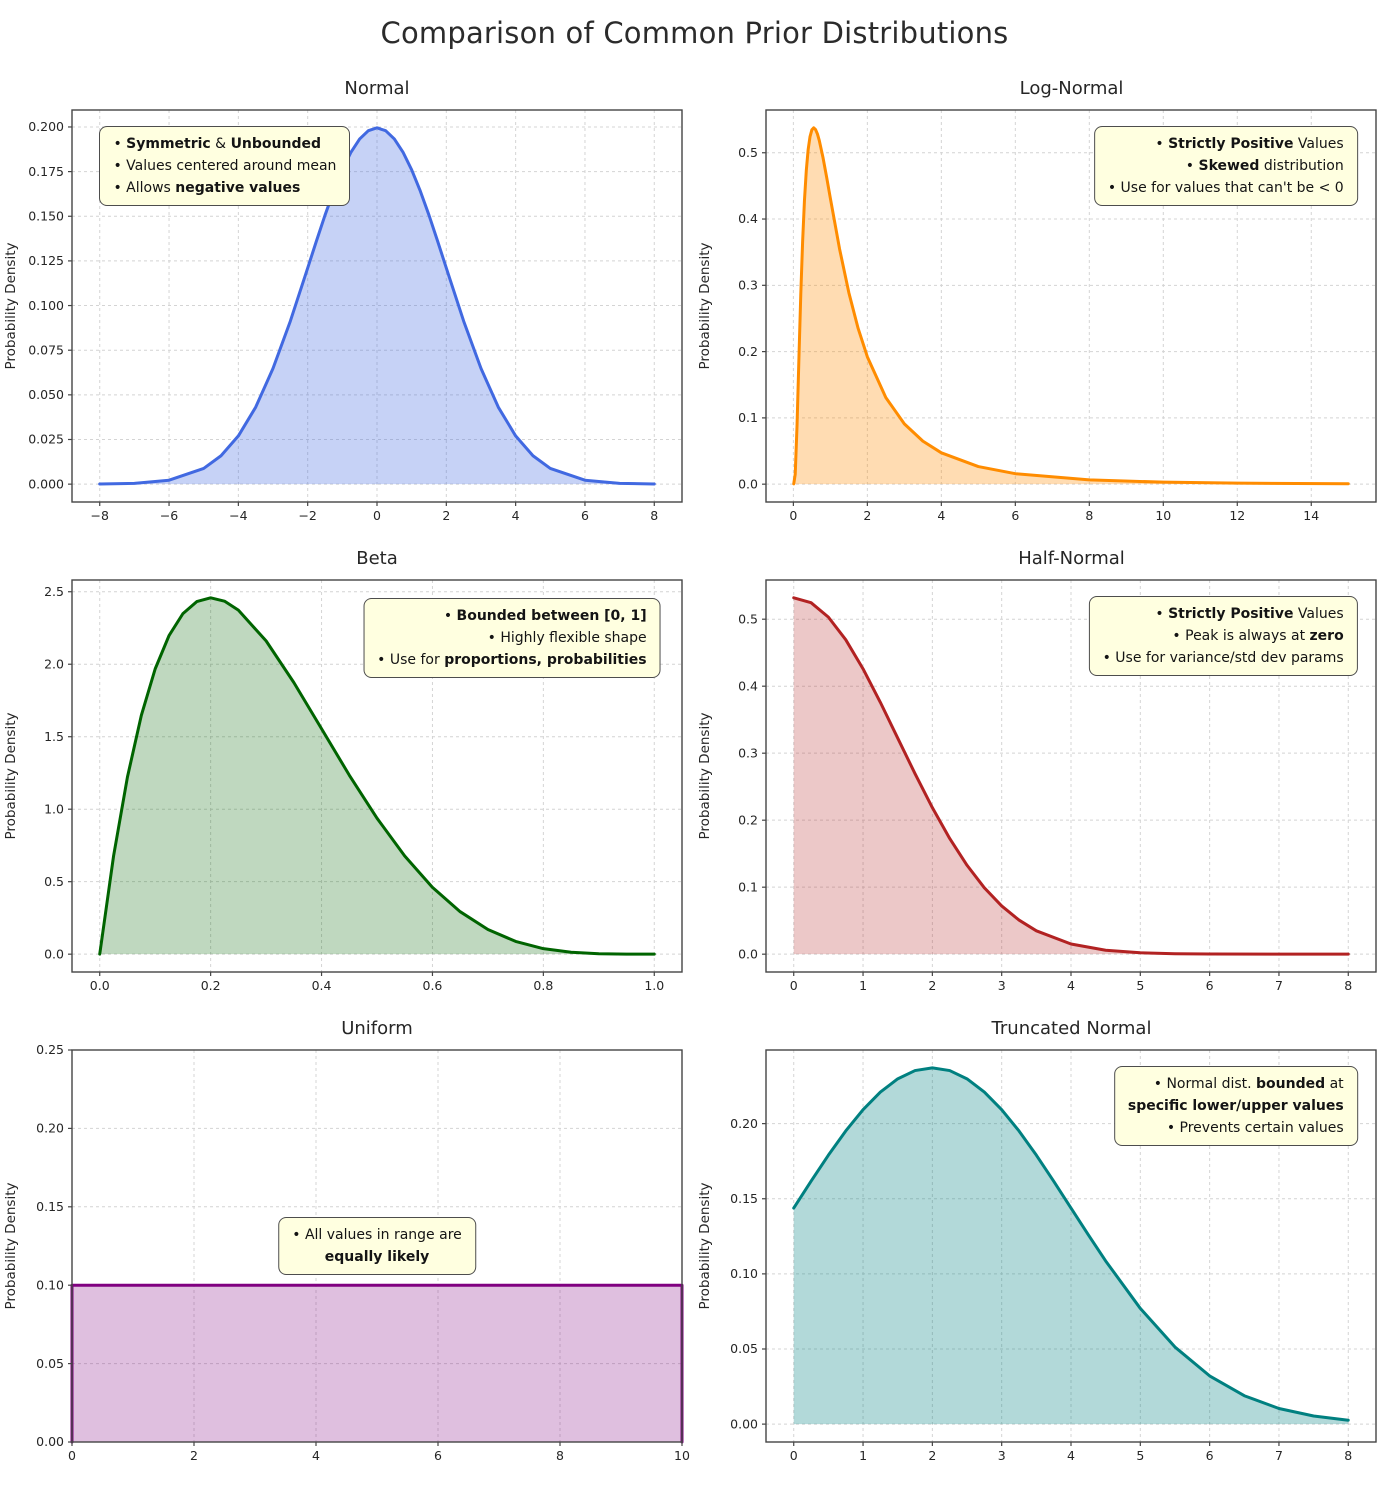 Image resolution: width=1389 pixels, height=1505 pixels. Describe the element at coordinates (377, 1246) in the screenshot. I see `uniform-annotation: • All values in range are equally likely` at that location.